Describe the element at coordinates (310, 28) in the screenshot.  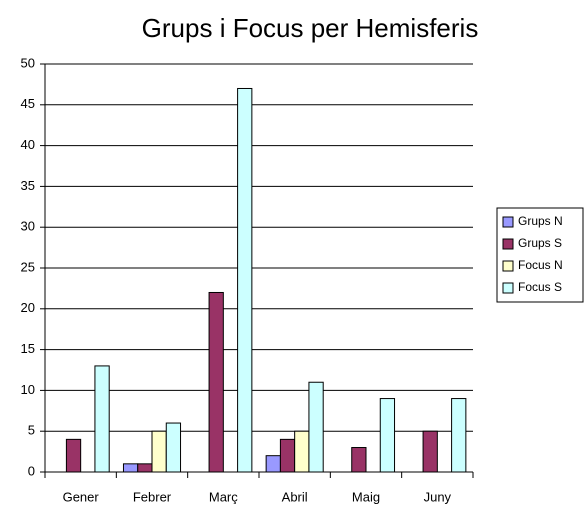
I see `chart-title: Grups i Focus per Hemisferis` at that location.